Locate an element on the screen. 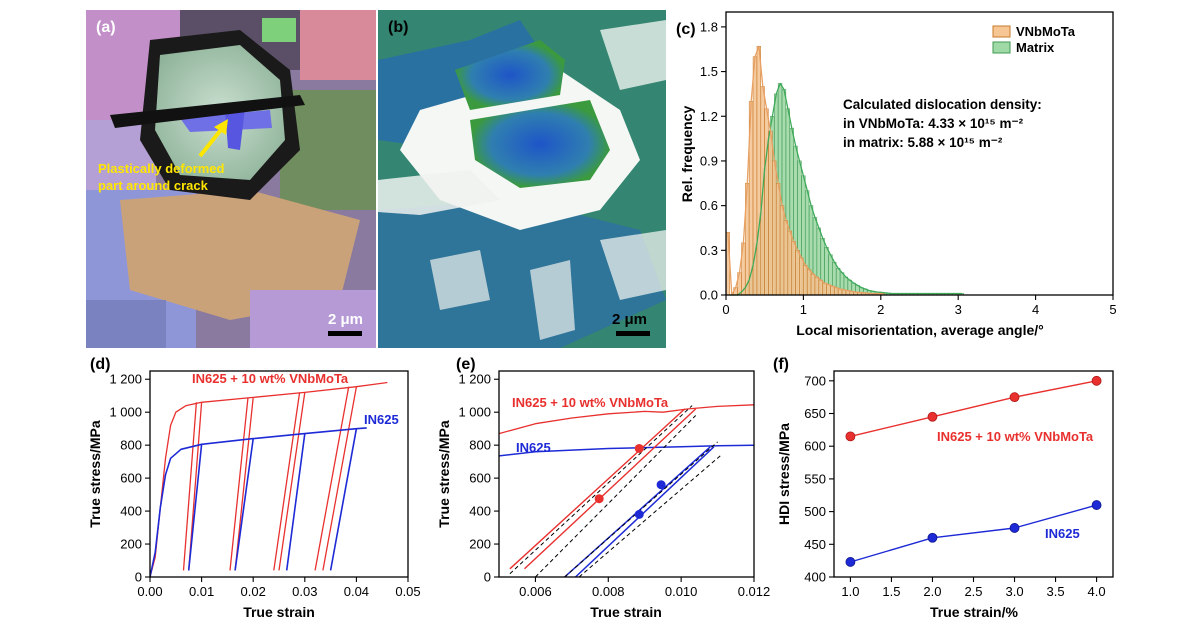 The image size is (1200, 628). x-tick-label: 0.01 is located at coordinates (201, 591).